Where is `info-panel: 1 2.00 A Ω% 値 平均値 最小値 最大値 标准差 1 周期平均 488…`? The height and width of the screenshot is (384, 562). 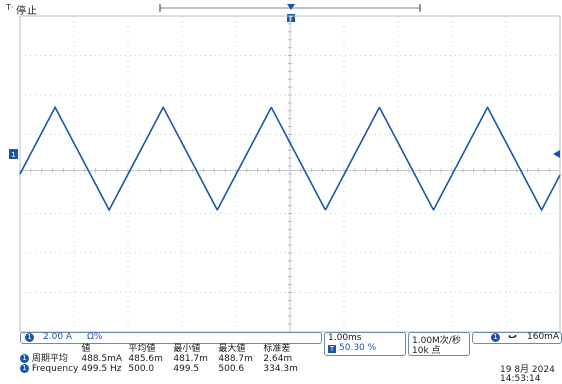 info-panel: 1 2.00 A Ω% 値 平均値 最小値 最大値 标准差 1 周期平均 488… is located at coordinates (281, 357).